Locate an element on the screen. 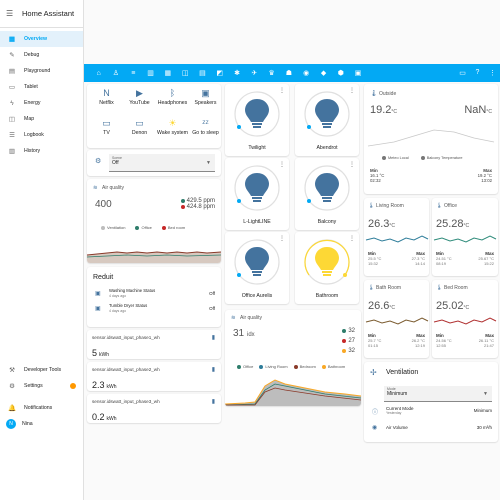 The image size is (500, 500). light-label: Abendrot is located at coordinates (327, 148).